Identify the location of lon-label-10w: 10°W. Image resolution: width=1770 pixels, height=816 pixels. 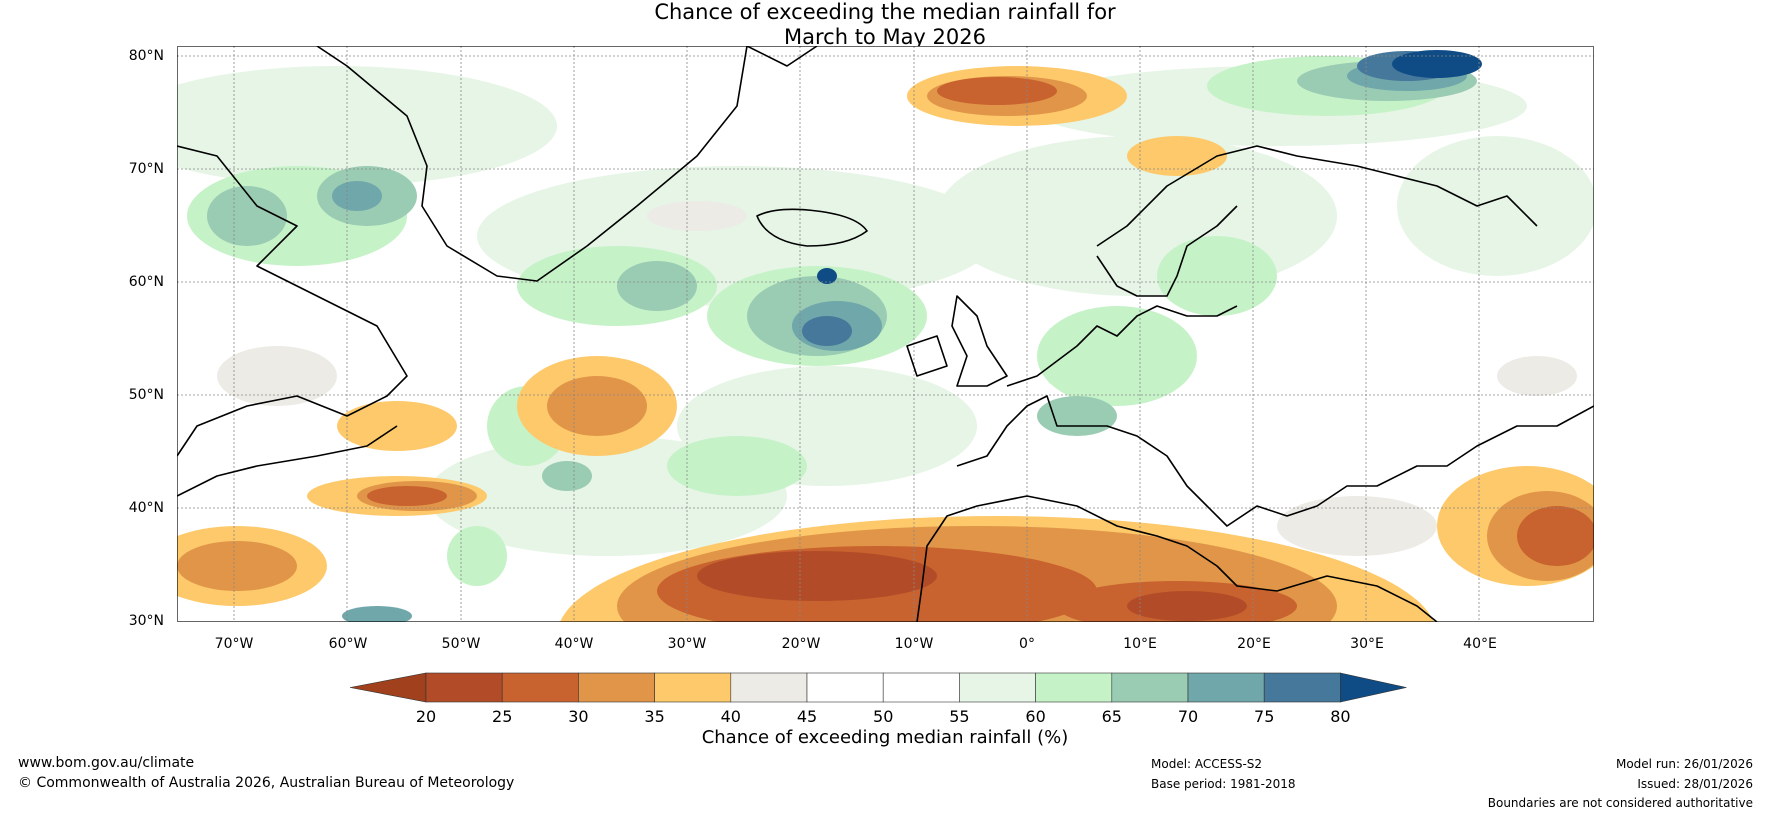
(914, 644).